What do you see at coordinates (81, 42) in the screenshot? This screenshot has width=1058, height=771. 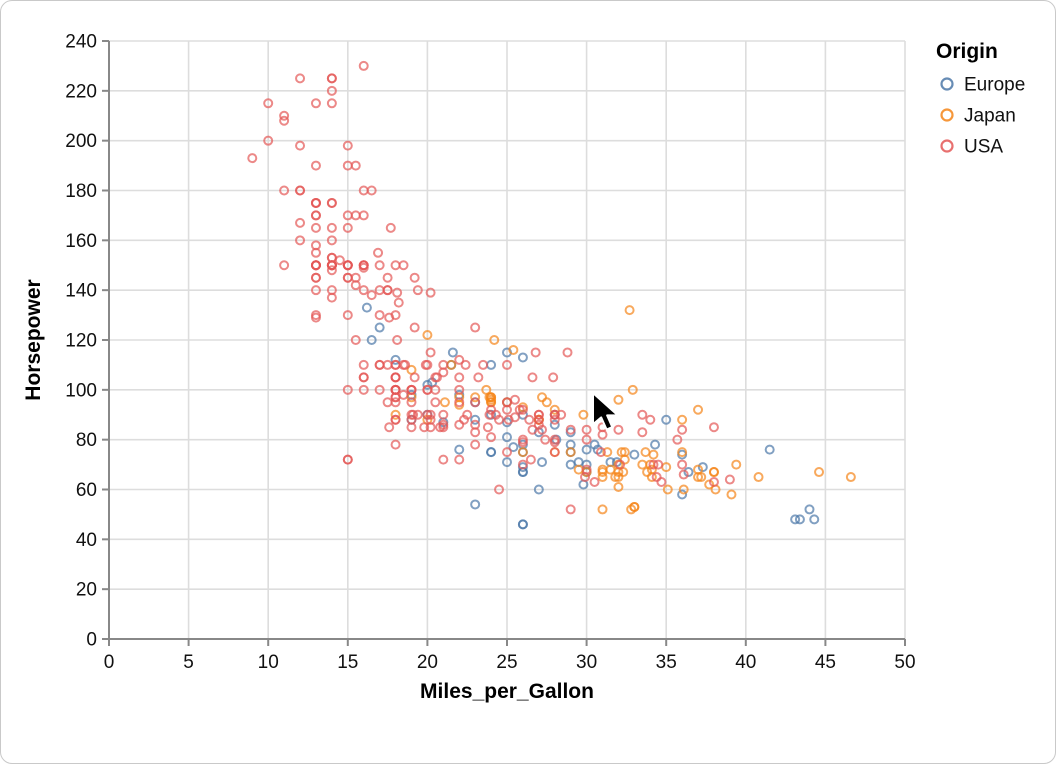 I see `y-tick-label: 240` at bounding box center [81, 42].